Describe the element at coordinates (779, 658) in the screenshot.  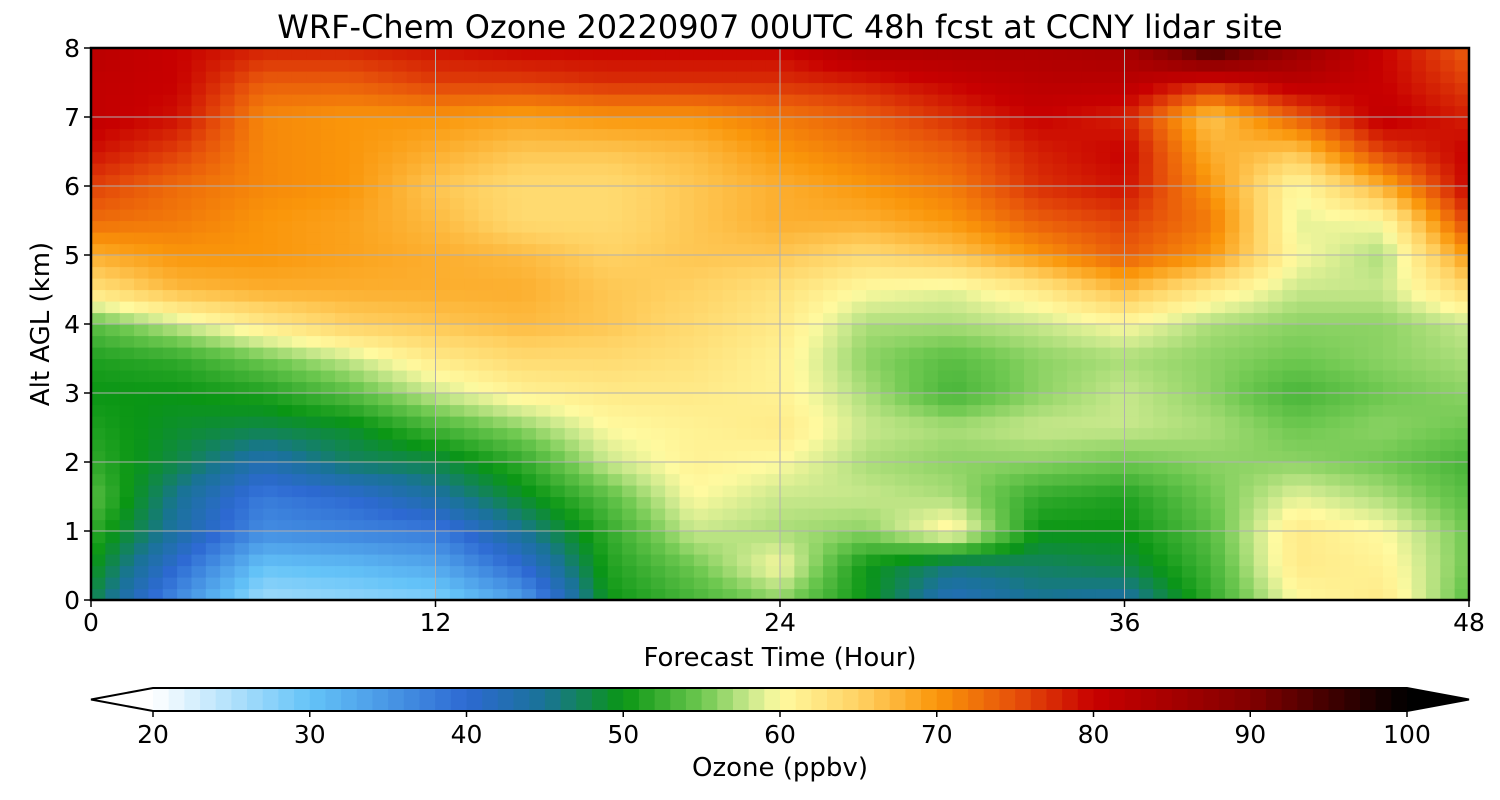
I see `x-axis-label: Forecast Time (Hour)` at that location.